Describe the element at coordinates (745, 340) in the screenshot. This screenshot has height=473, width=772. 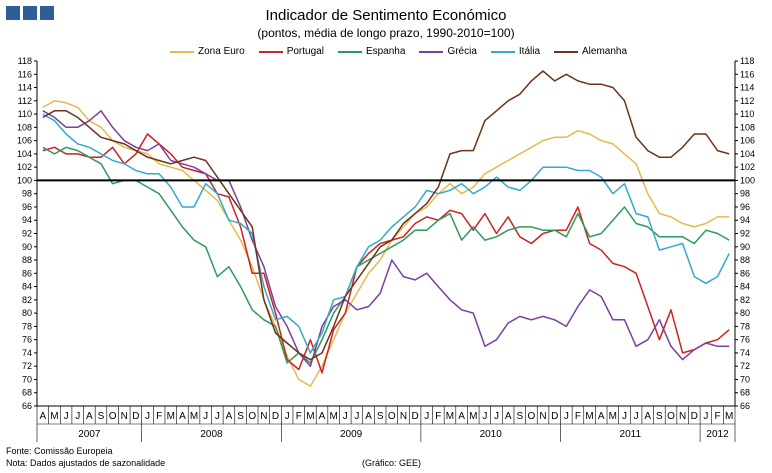
I see `y-tick-label-right: 76` at that location.